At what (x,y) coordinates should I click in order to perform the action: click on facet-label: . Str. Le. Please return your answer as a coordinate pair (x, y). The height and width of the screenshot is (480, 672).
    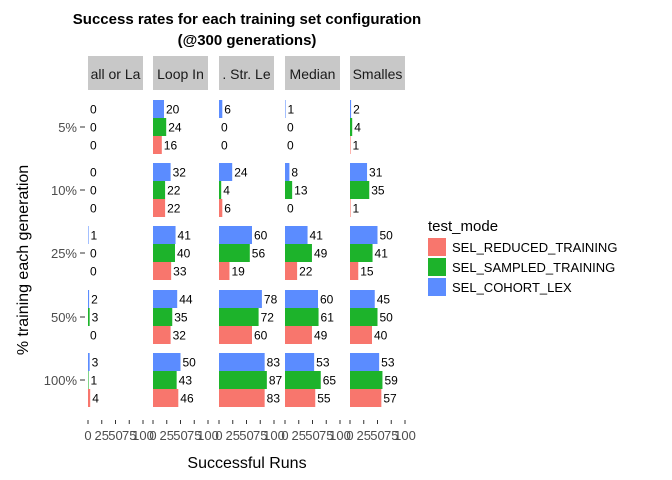
    Looking at the image, I should click on (246, 74).